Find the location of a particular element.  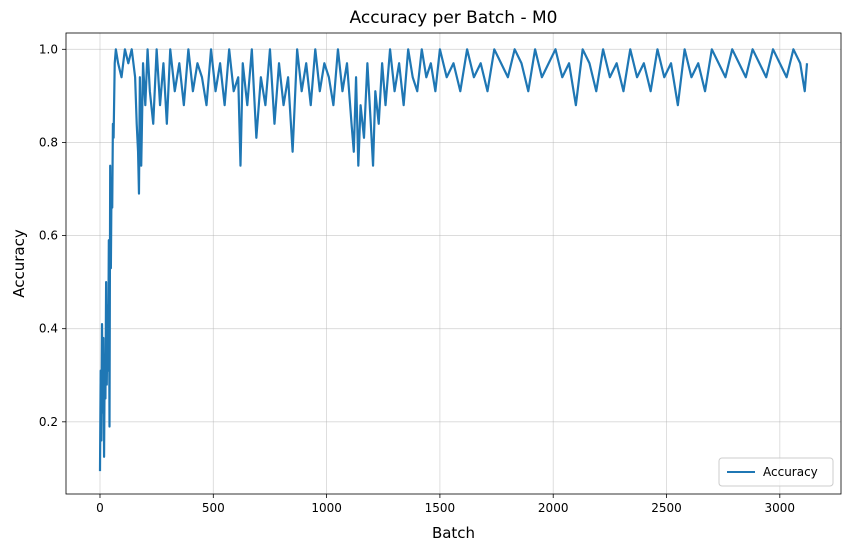

x-tick-label: 0 is located at coordinates (100, 508).